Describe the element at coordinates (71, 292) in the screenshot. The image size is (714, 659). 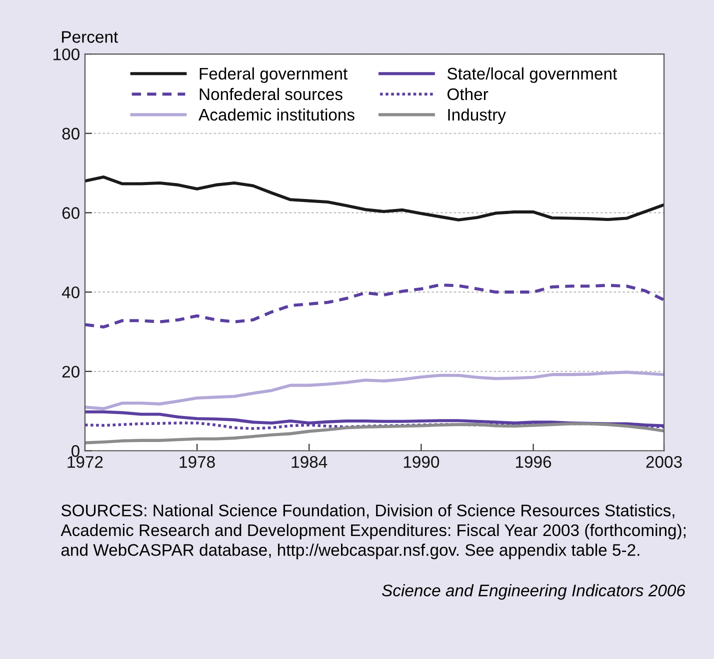
I see `y-tick-label: 40` at that location.